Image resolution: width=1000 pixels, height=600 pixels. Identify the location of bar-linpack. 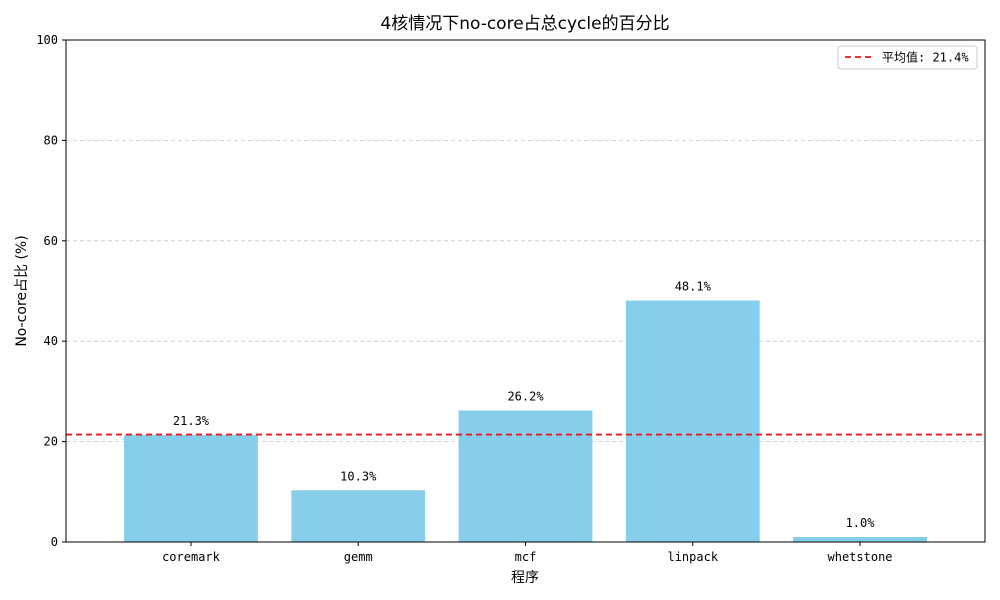
(692, 421).